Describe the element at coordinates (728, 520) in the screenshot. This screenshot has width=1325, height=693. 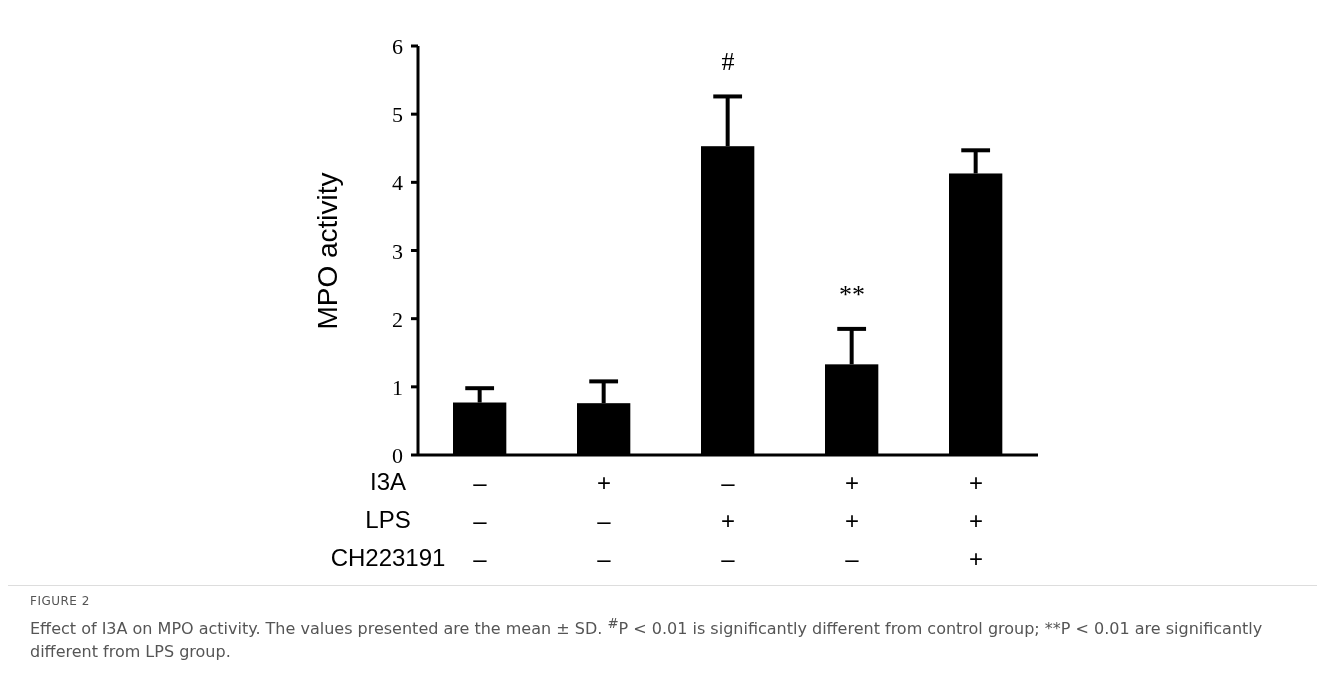
I see `x-tick-label: – + –` at that location.